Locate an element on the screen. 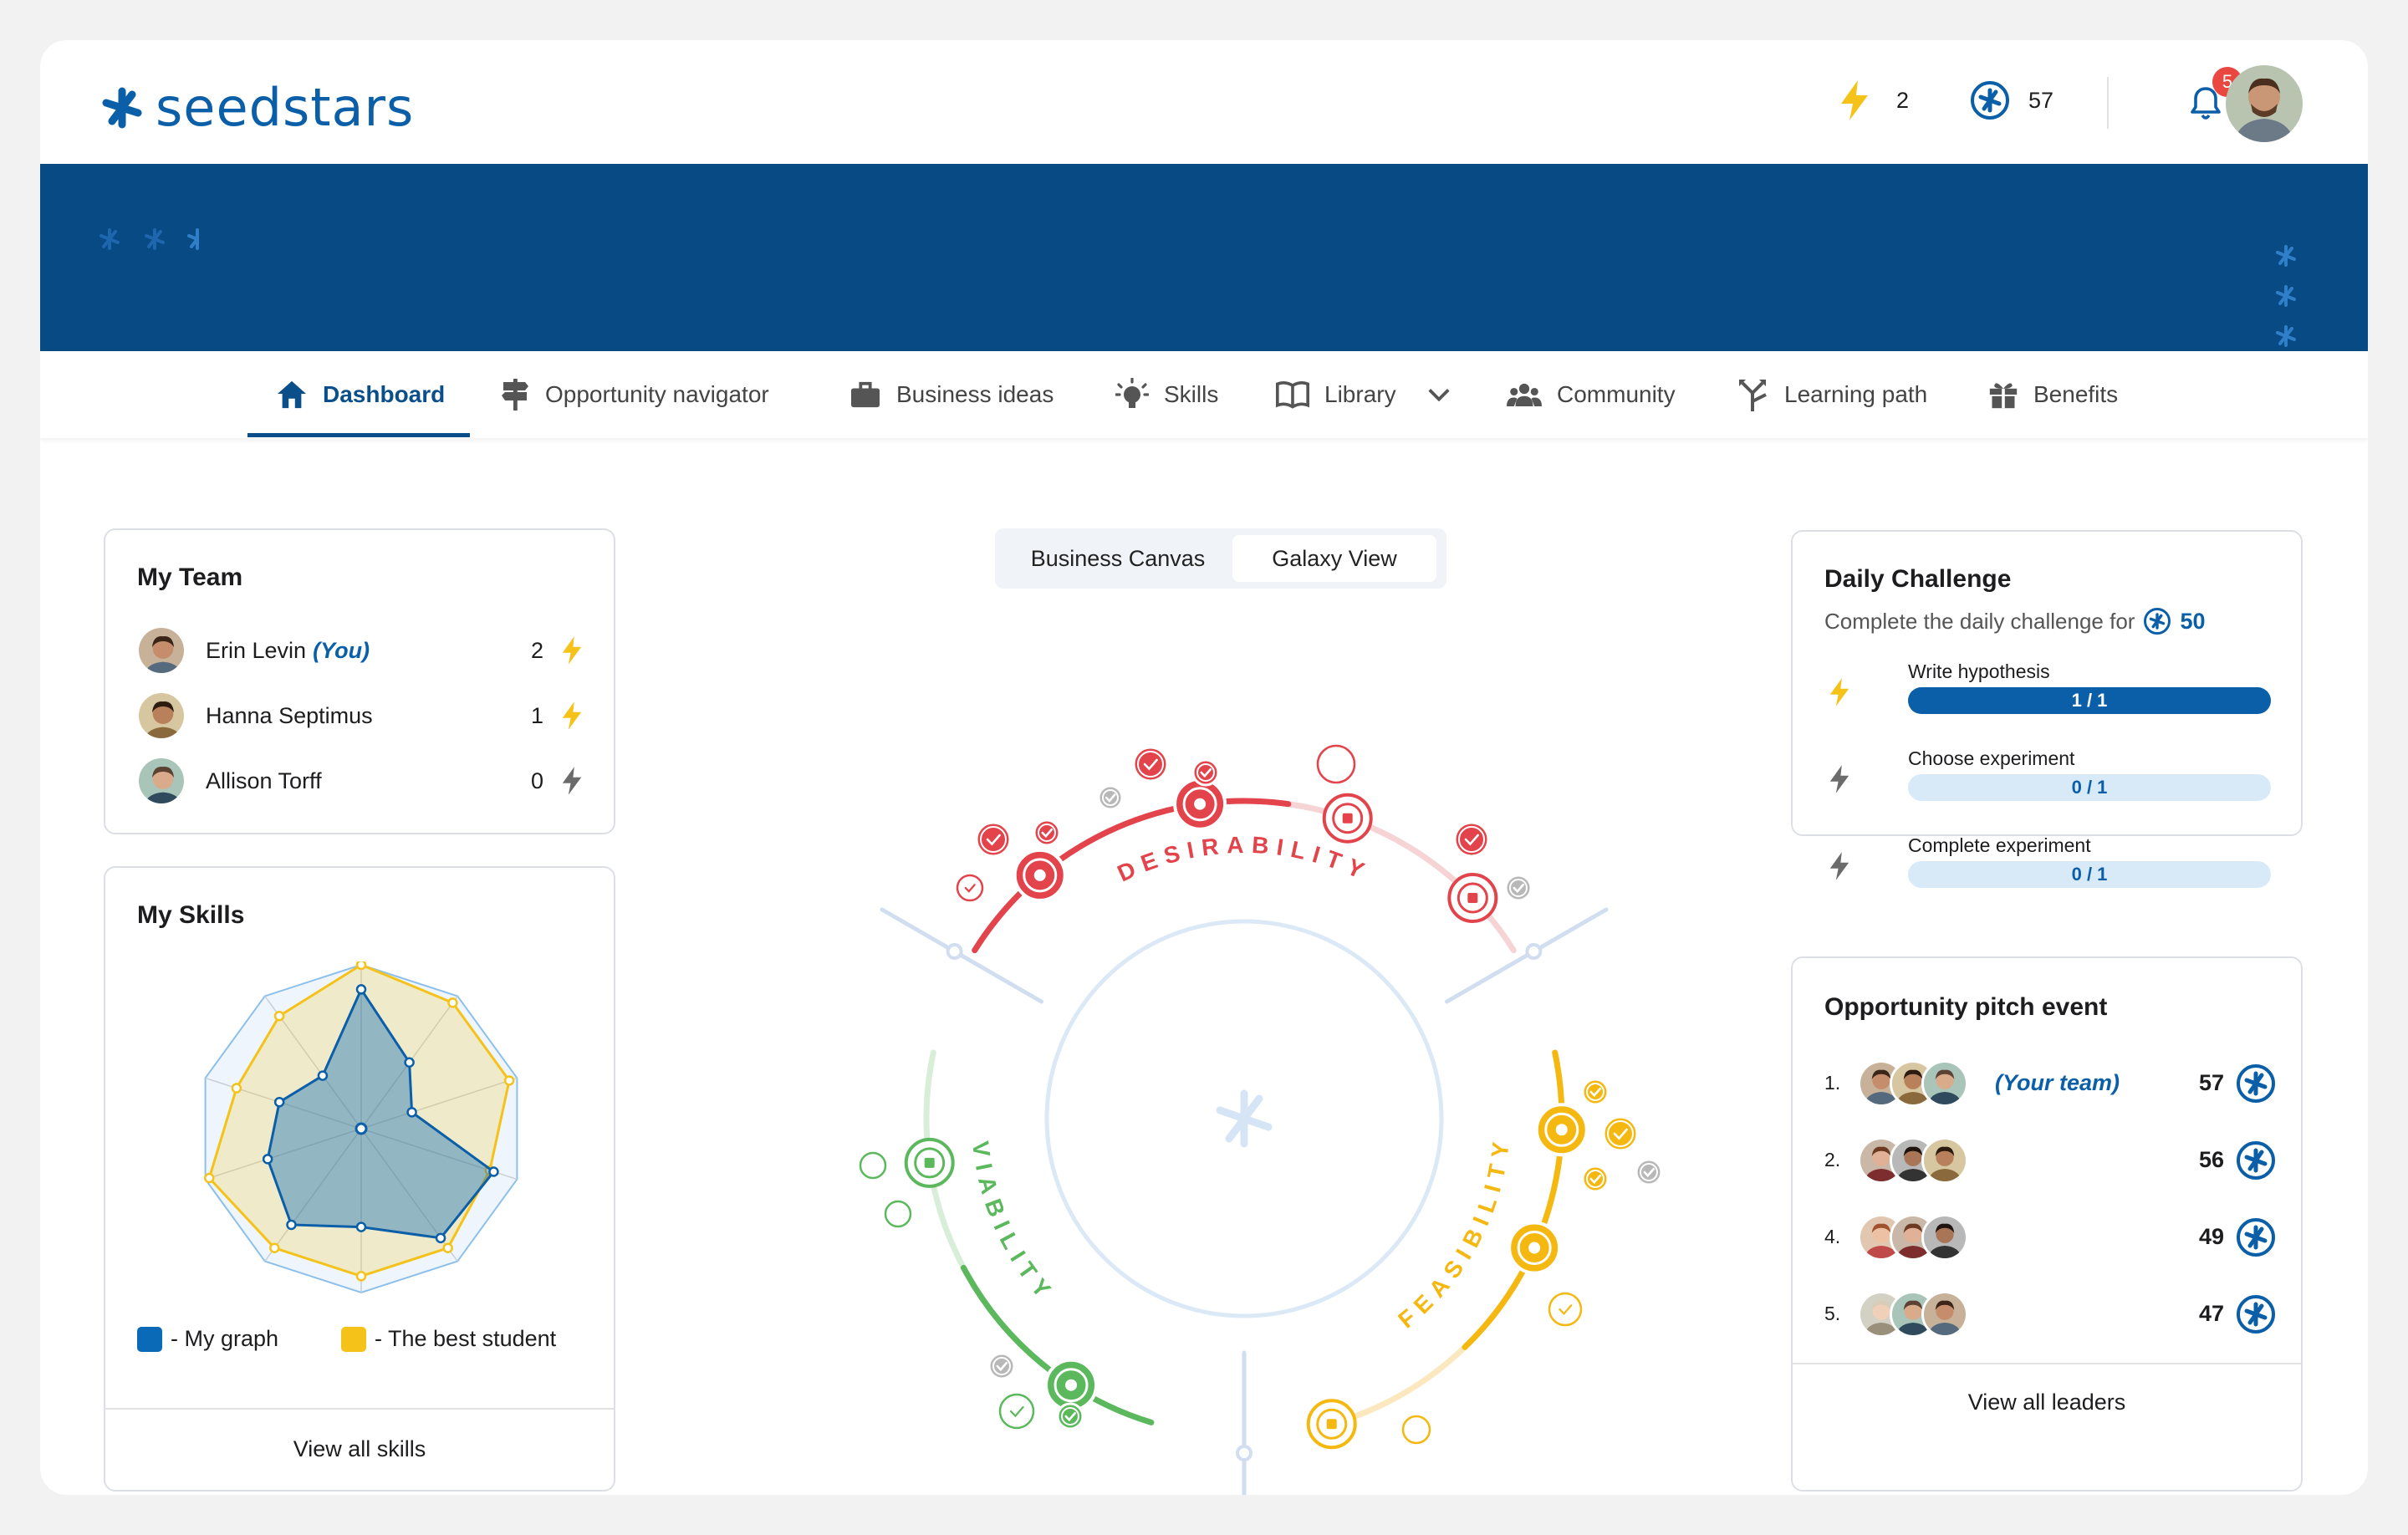 The image size is (2408, 1535). points-counter: 57 is located at coordinates (2011, 100).